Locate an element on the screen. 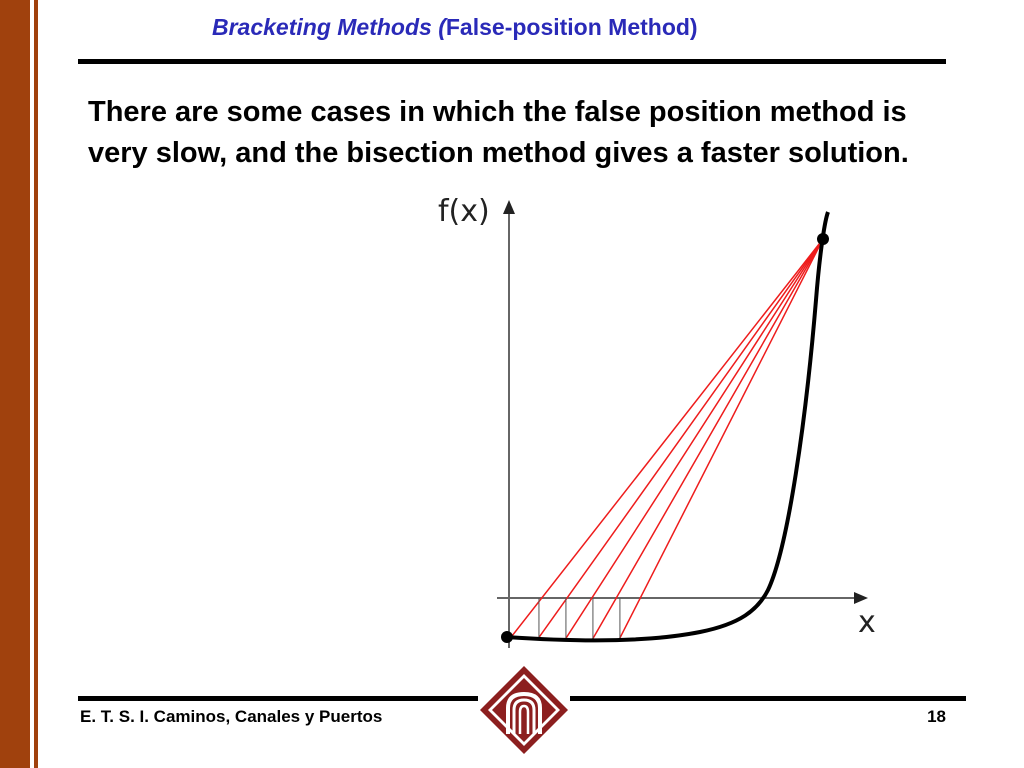  footer-rule-right is located at coordinates (768, 698).